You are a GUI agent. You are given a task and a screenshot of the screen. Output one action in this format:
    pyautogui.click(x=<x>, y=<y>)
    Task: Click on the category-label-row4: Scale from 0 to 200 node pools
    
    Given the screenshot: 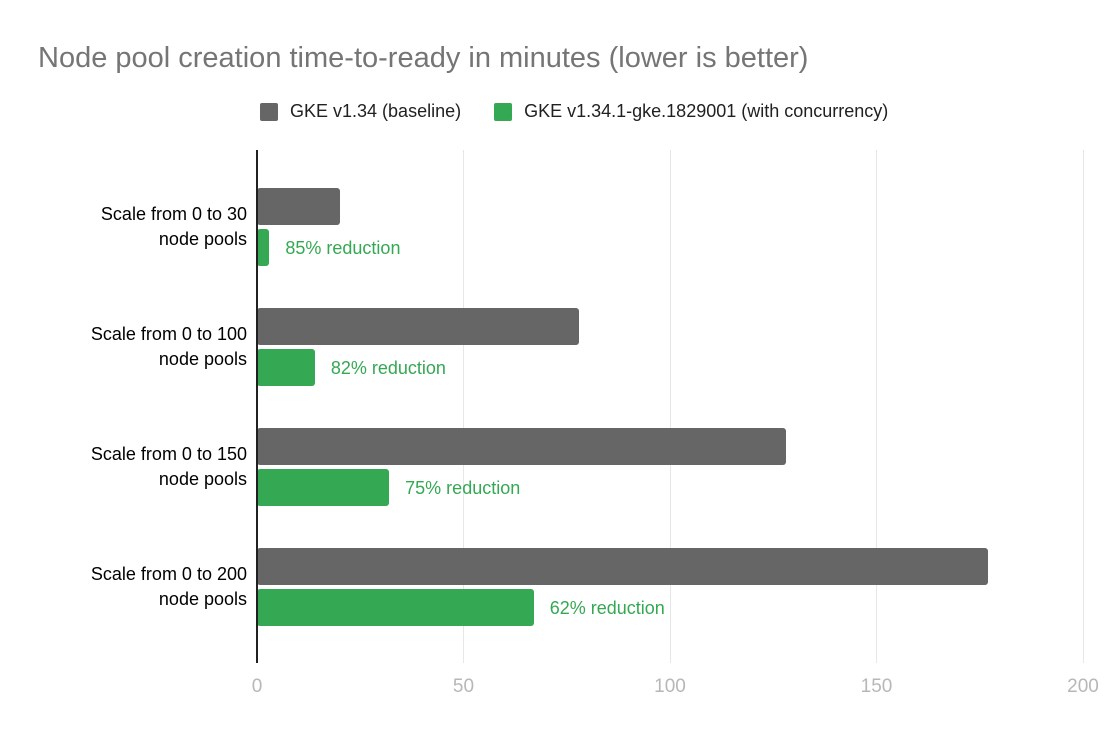 What is the action you would take?
    pyautogui.click(x=123, y=587)
    